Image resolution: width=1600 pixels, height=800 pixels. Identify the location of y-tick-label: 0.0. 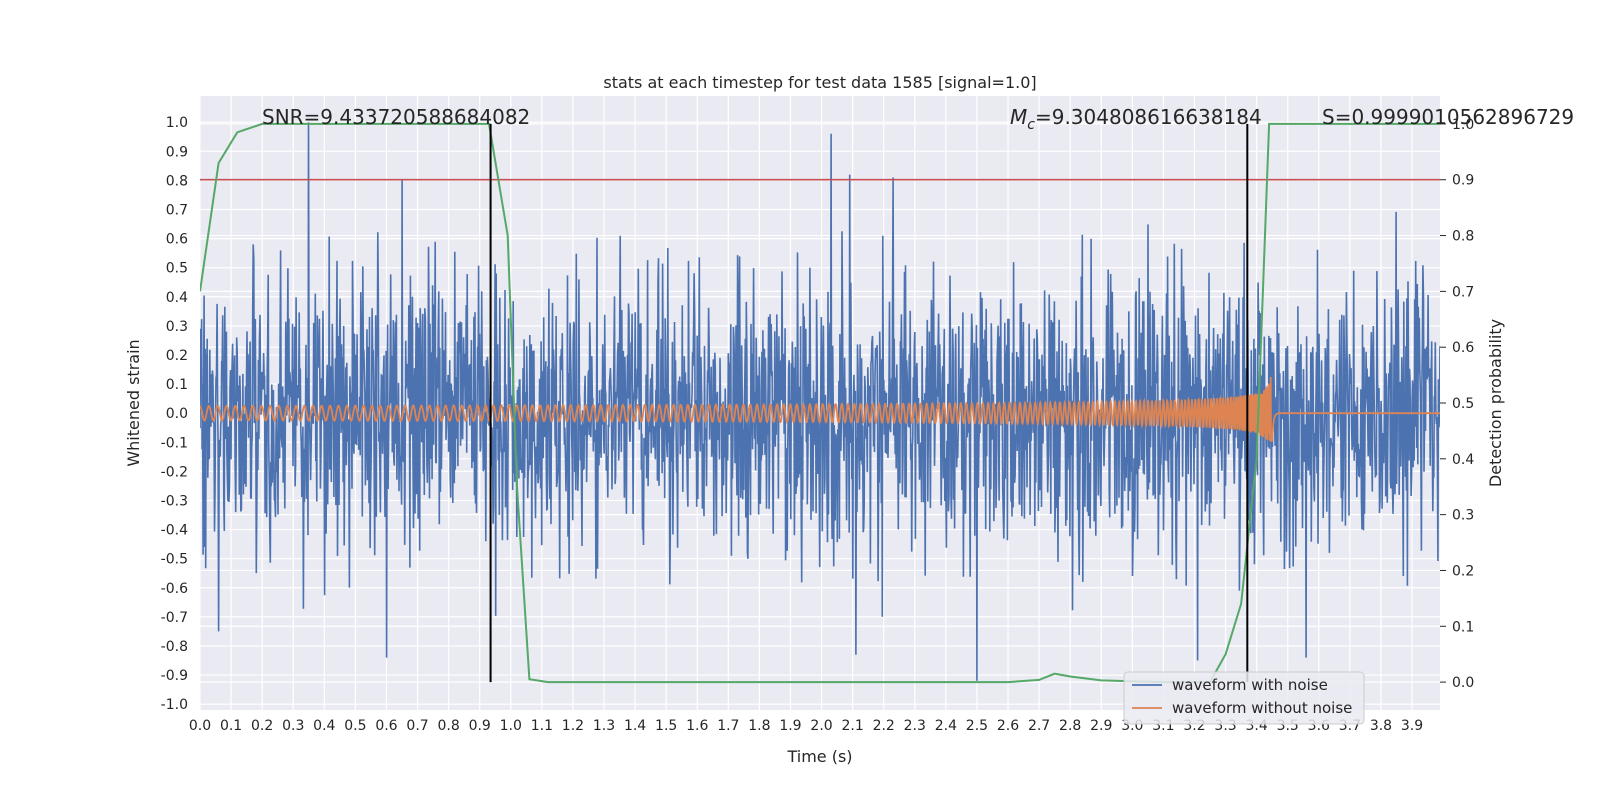
(177, 414).